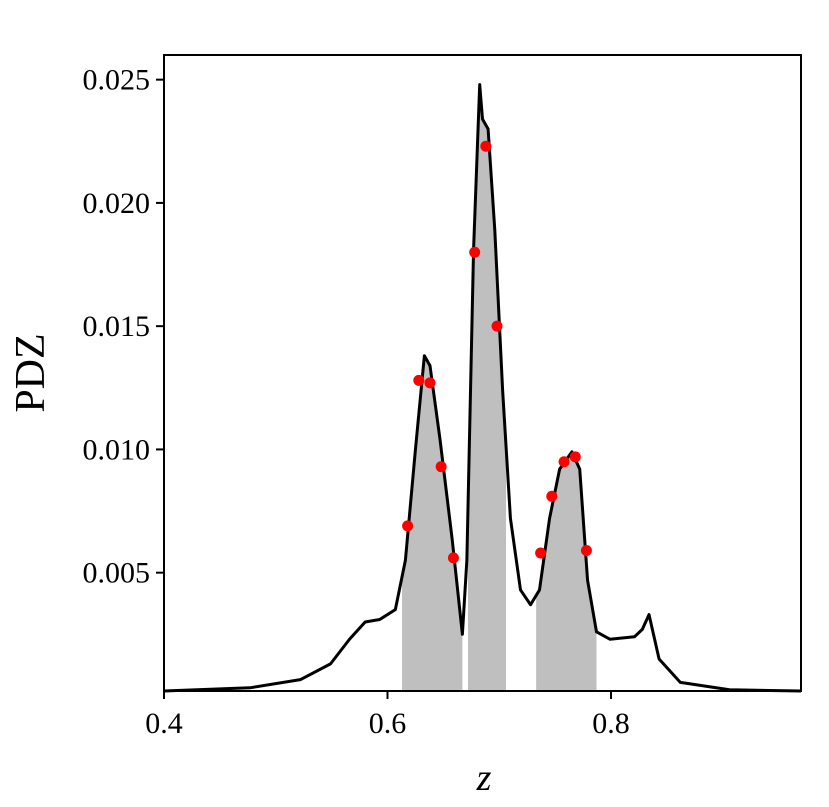  Describe the element at coordinates (117, 80) in the screenshot. I see `y-tick-label: 0.025` at that location.